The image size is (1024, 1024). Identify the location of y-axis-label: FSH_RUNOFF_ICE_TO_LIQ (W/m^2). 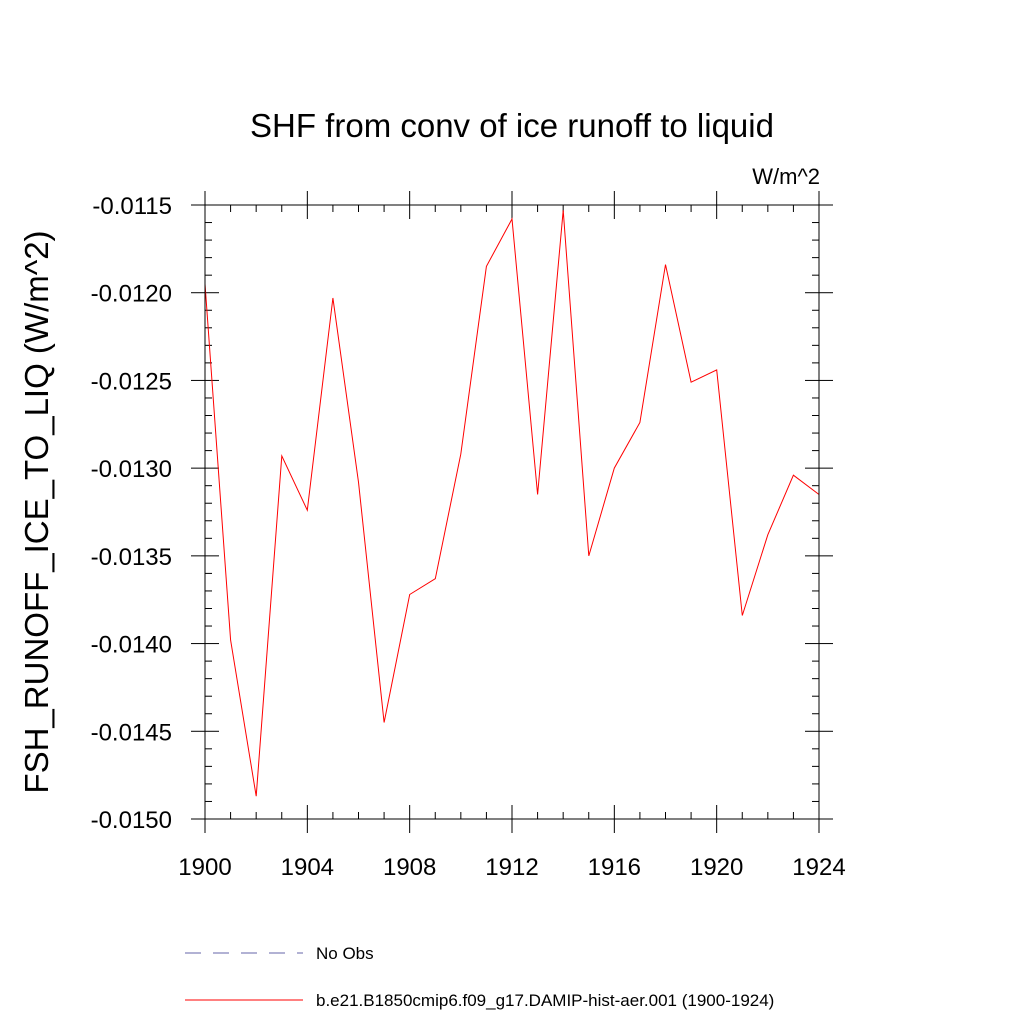
(36, 511).